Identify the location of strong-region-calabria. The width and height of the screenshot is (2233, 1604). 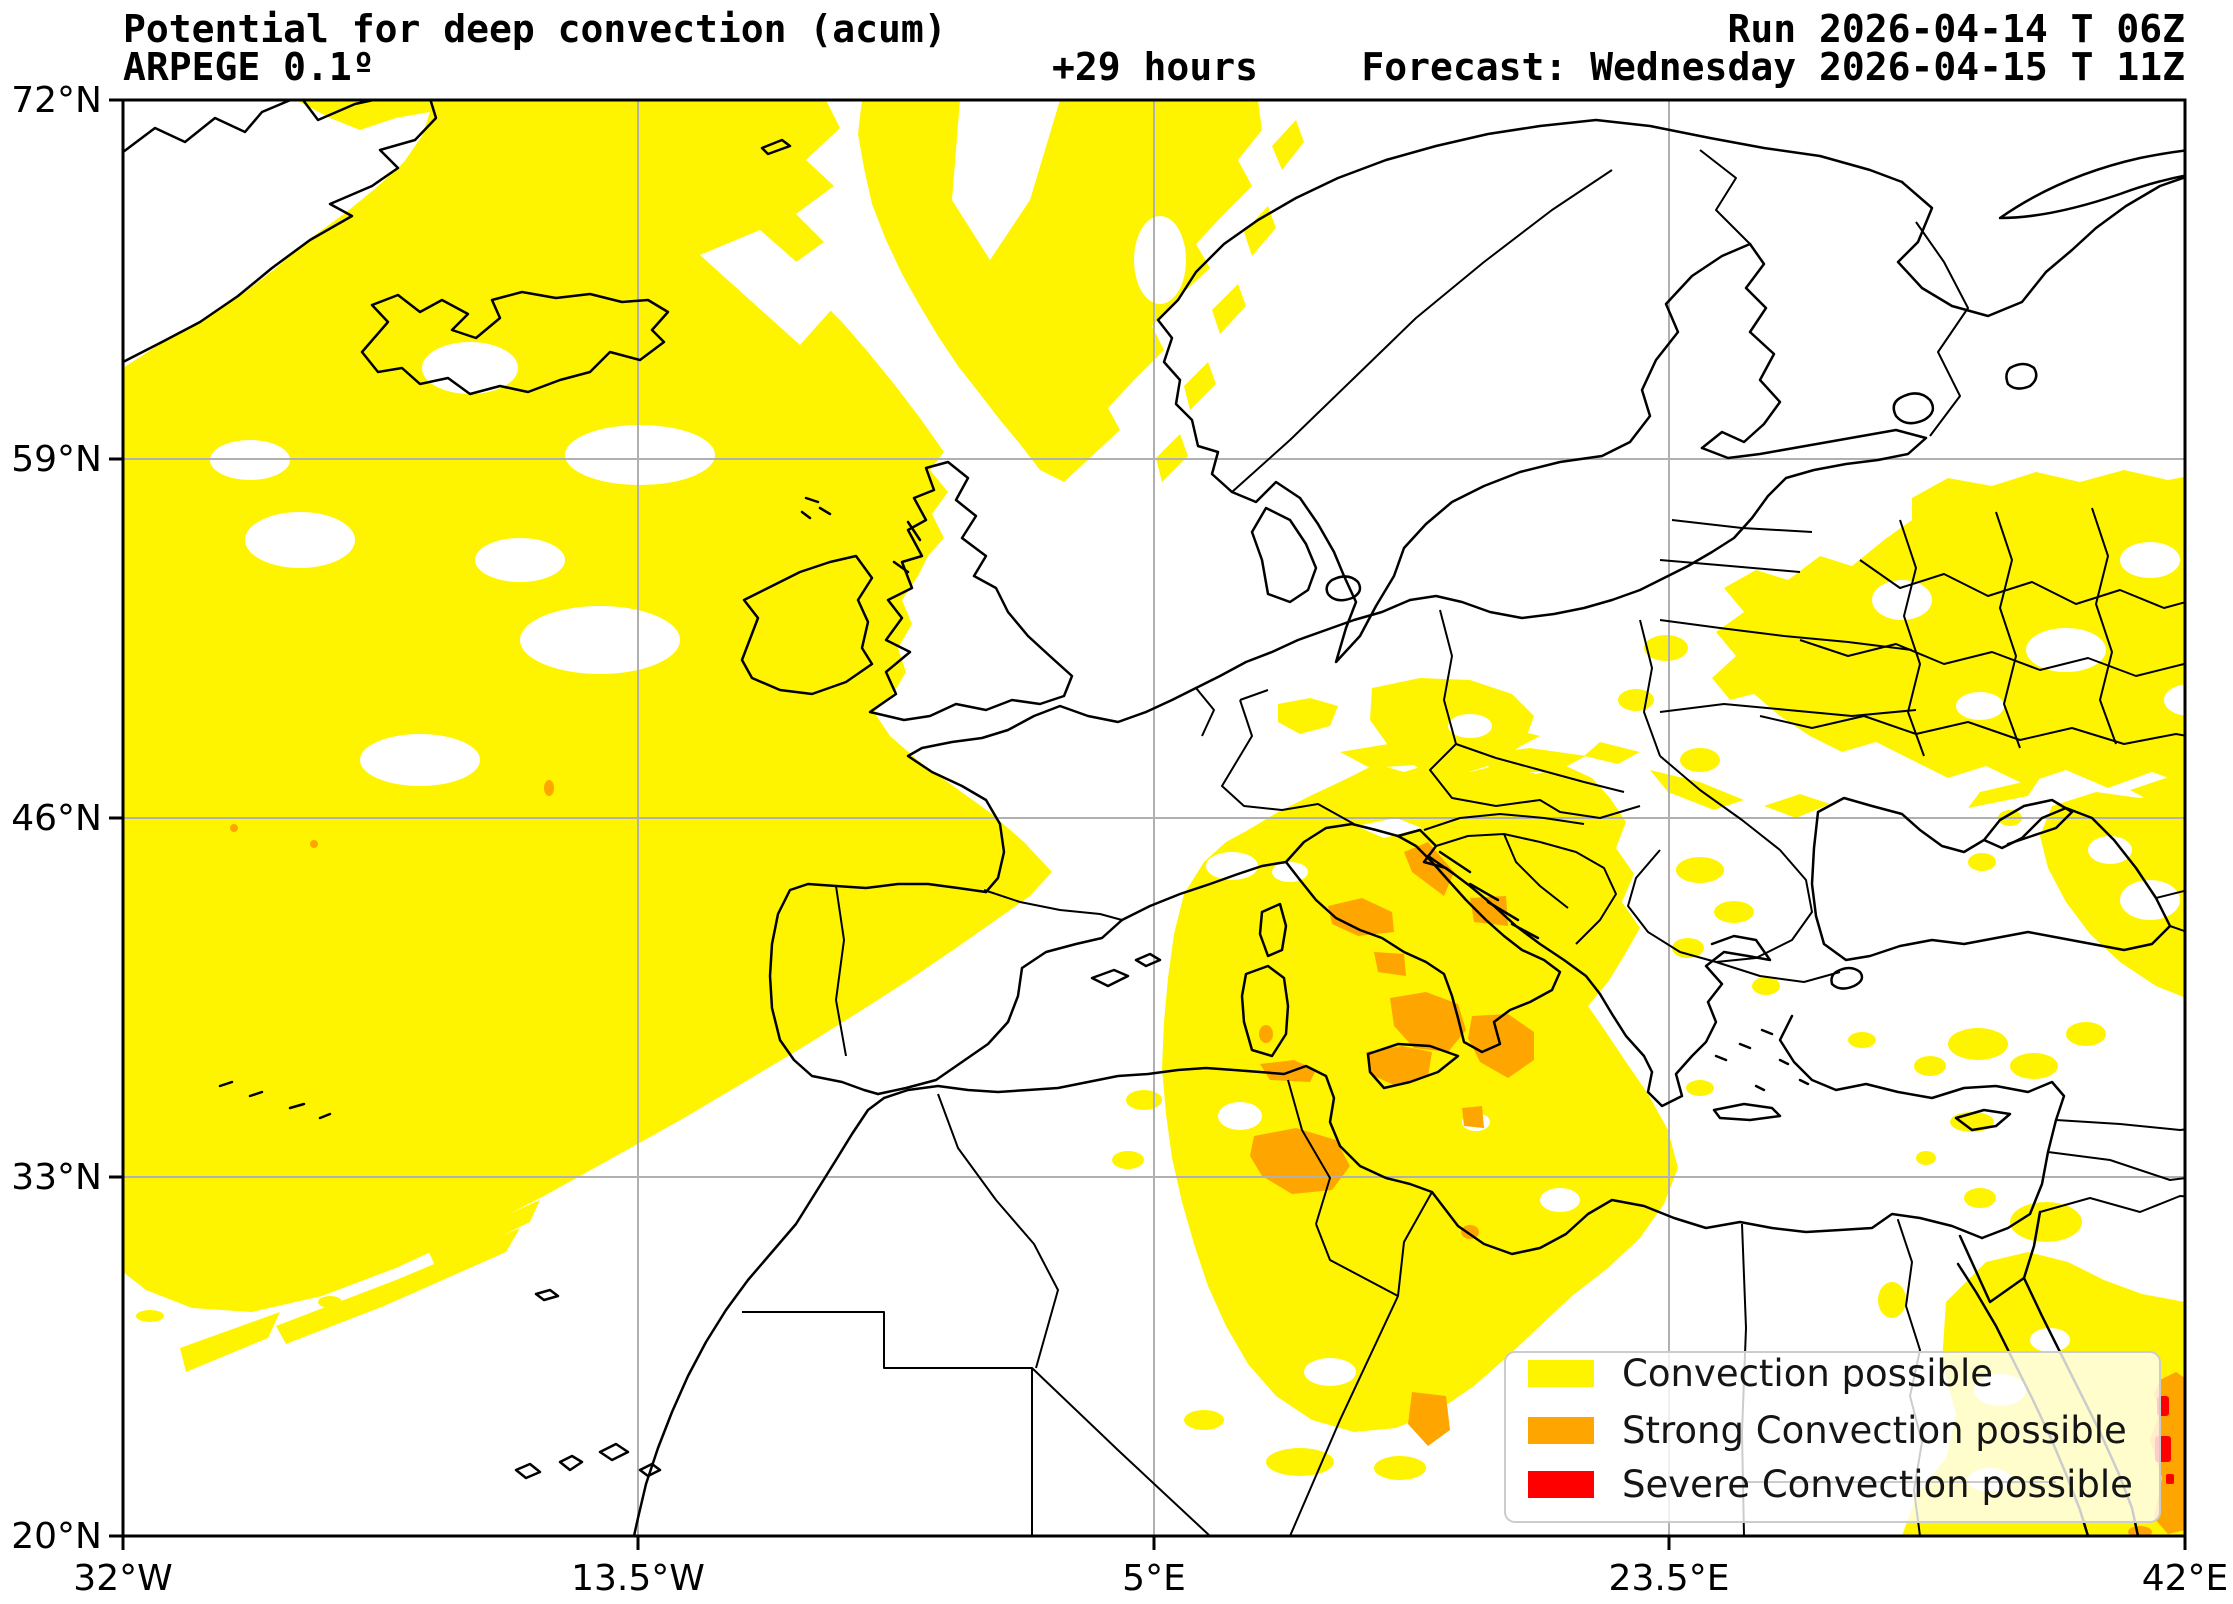
(1501, 1046).